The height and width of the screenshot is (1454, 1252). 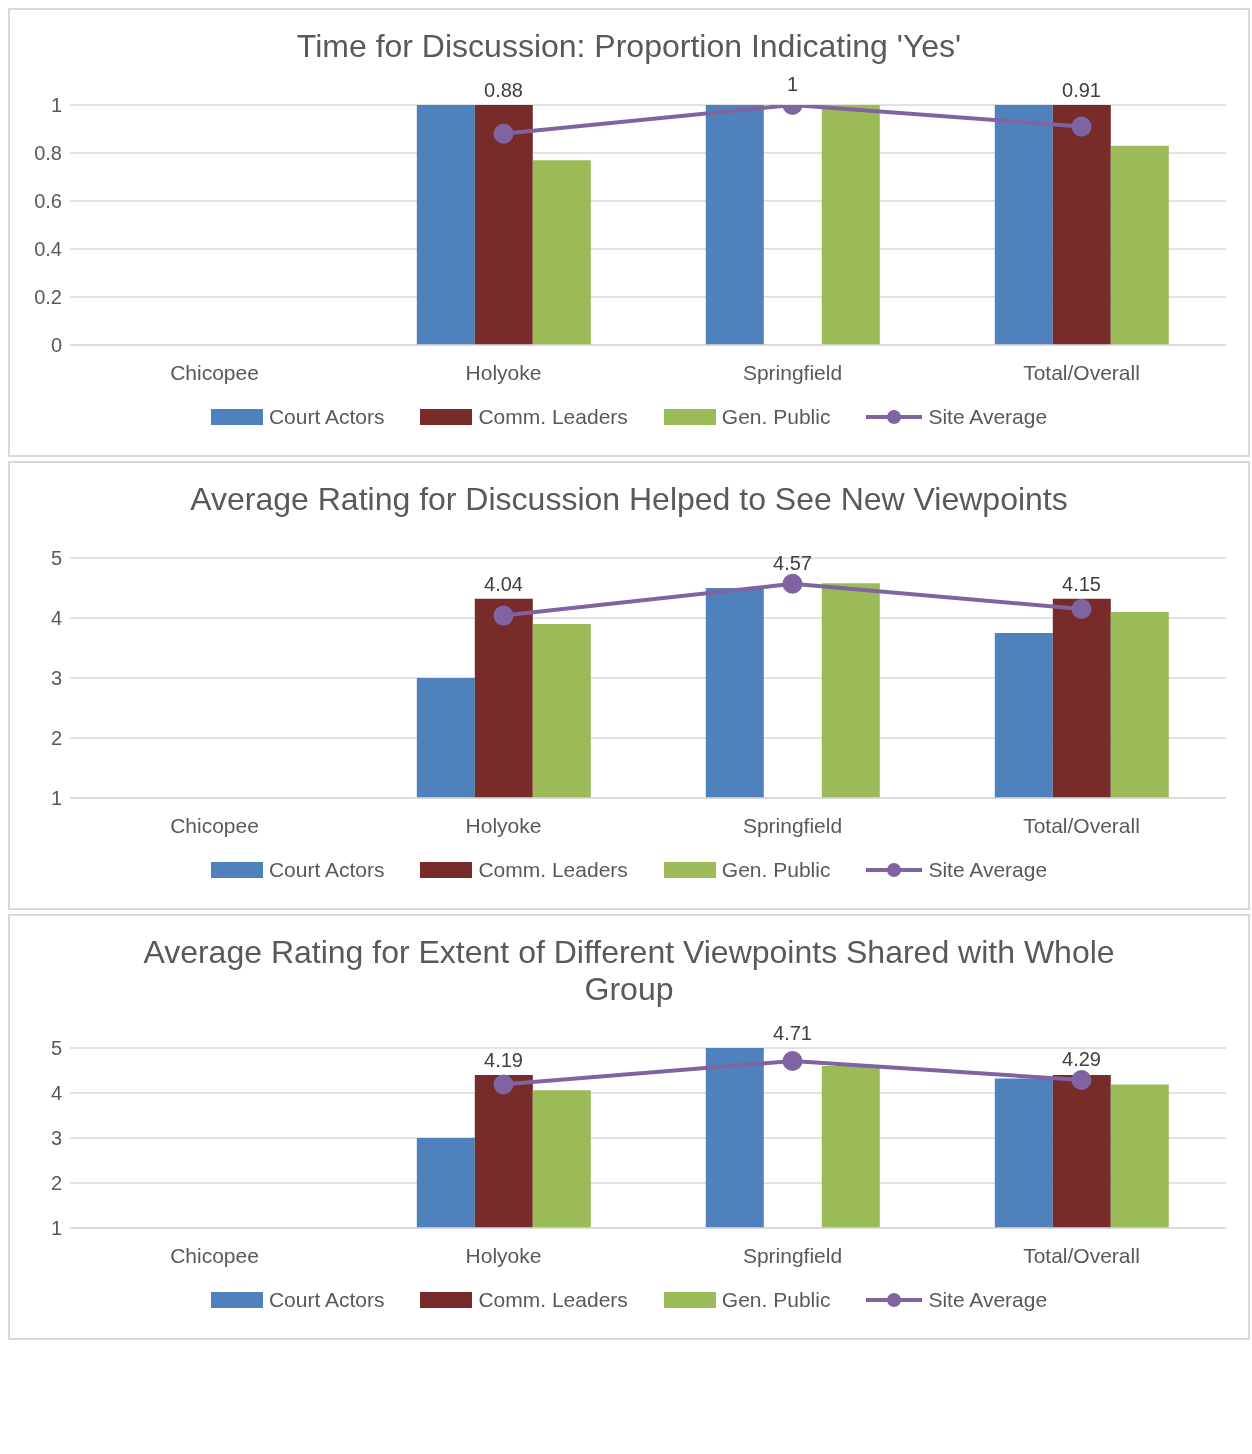 What do you see at coordinates (1081, 1058) in the screenshot?
I see `data-label: 4.29` at bounding box center [1081, 1058].